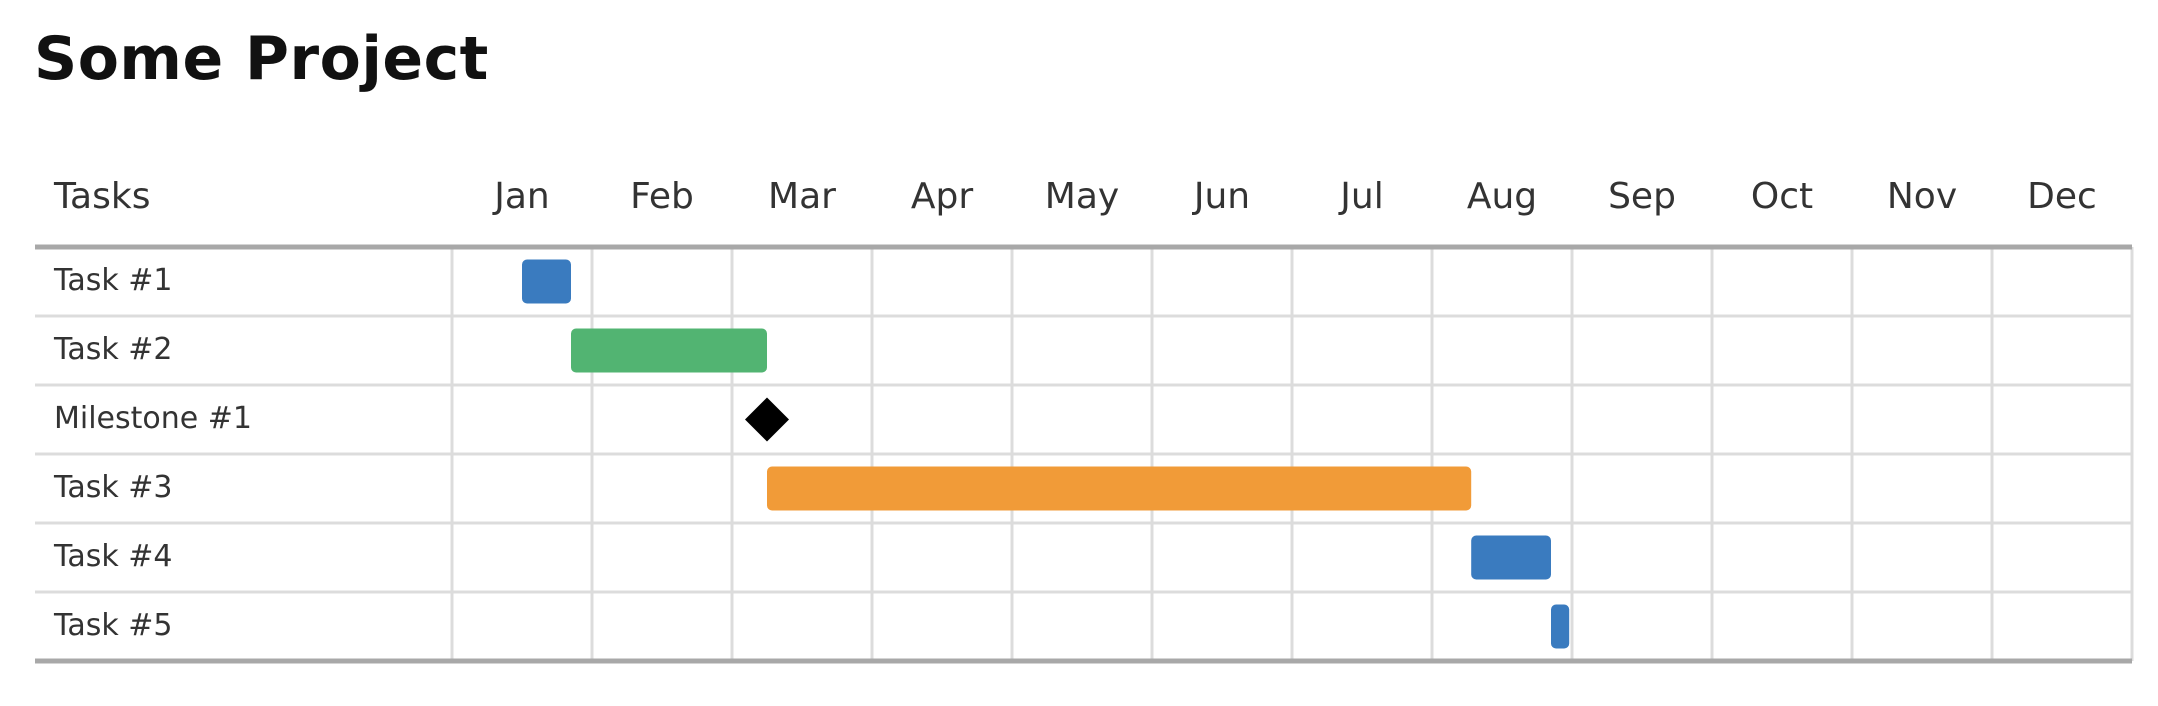 The width and height of the screenshot is (2158, 706). Describe the element at coordinates (113, 349) in the screenshot. I see `task-label: Task #2` at that location.